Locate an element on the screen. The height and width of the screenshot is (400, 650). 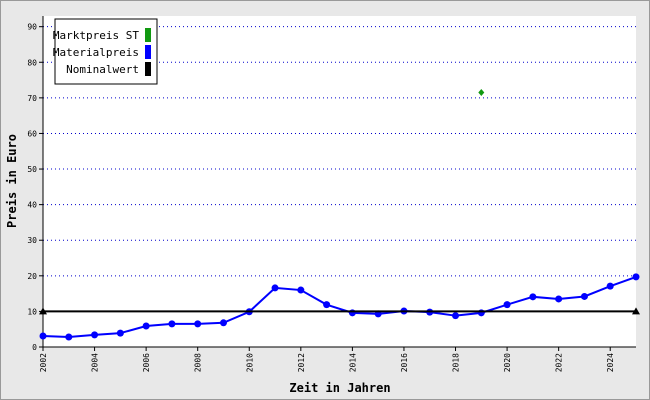
y-tick-label: 20 is located at coordinates (32, 276).